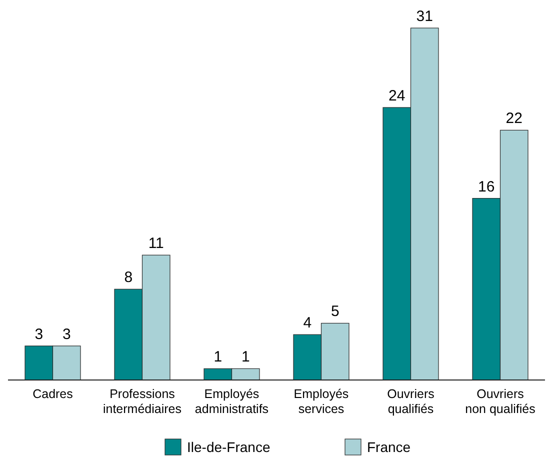 This screenshot has height=463, width=547. I want to click on data-label: 5, so click(335, 311).